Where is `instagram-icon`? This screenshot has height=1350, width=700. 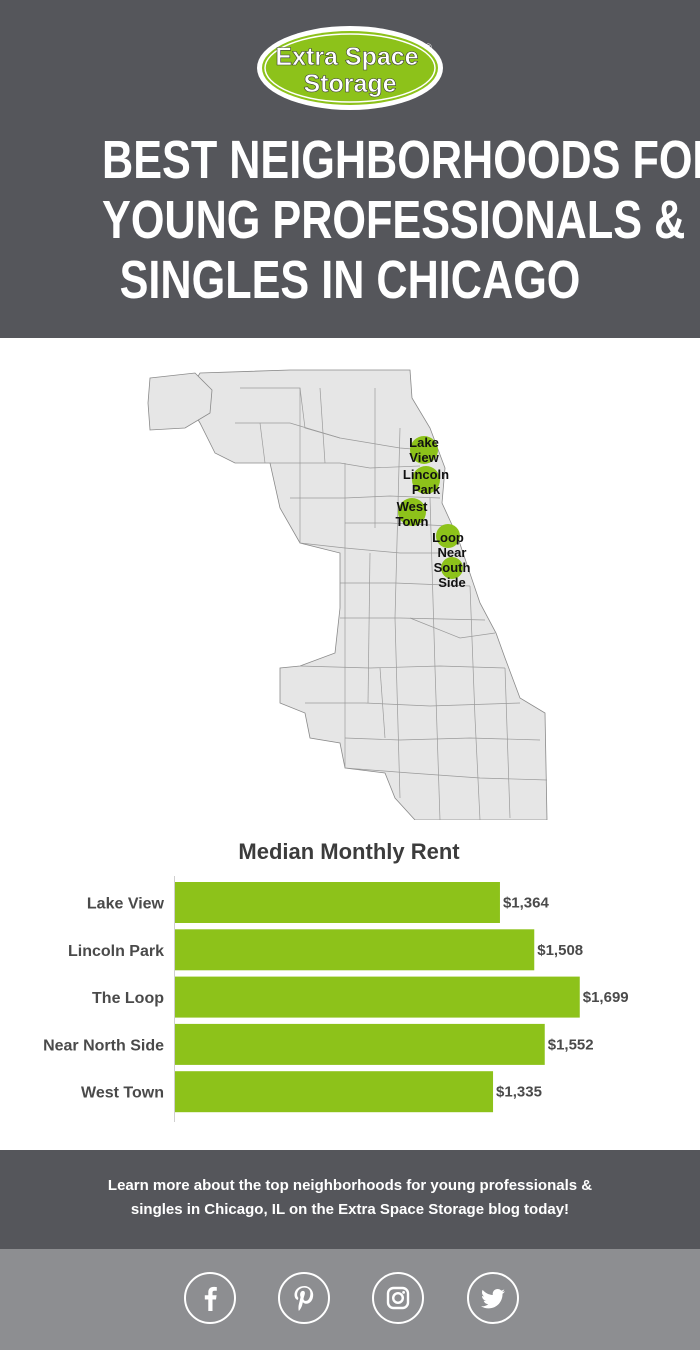
instagram-icon is located at coordinates (398, 1298).